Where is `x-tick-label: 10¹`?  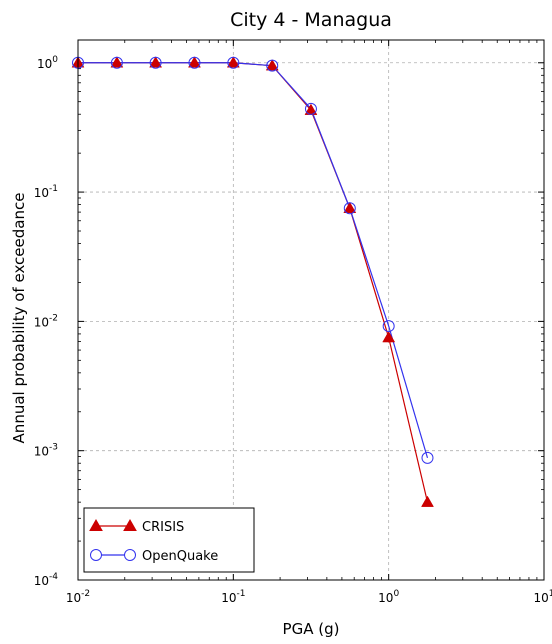
x-tick-label: 10¹ is located at coordinates (542, 597).